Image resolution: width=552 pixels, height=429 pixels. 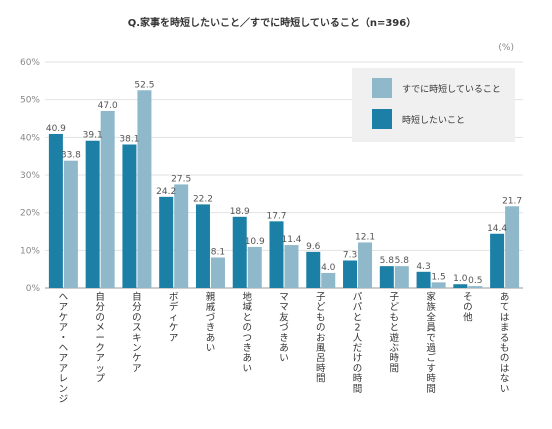 I want to click on x-category-label: 家族全員で過ごす時間, so click(x=431, y=343).